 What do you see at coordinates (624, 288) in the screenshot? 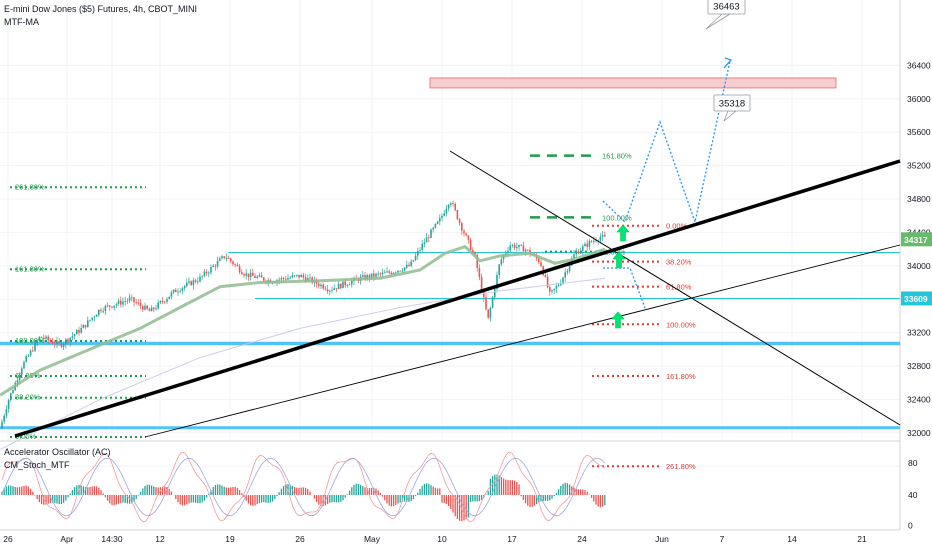
I see `projection-down` at bounding box center [624, 288].